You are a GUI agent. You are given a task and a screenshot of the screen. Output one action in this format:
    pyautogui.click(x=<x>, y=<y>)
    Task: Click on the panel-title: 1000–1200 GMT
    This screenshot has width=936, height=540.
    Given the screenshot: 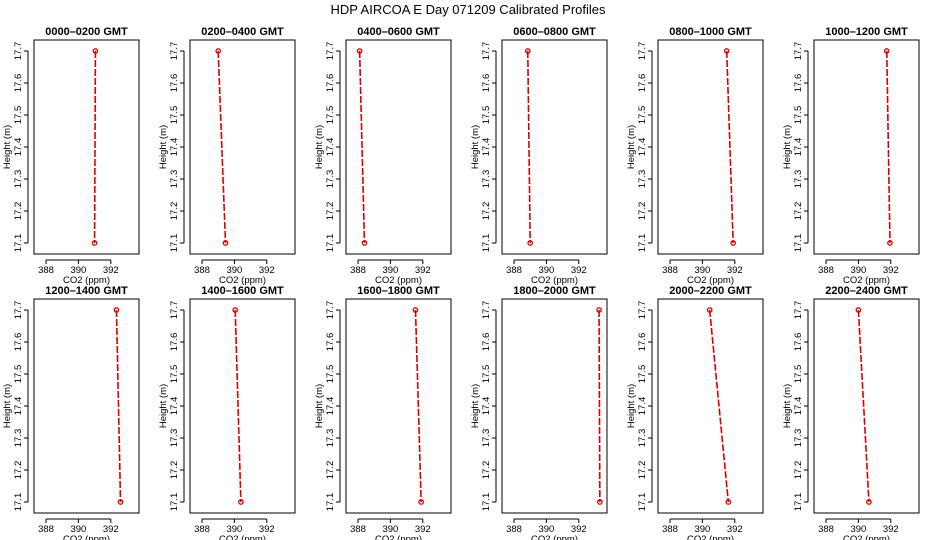 What is the action you would take?
    pyautogui.click(x=866, y=32)
    